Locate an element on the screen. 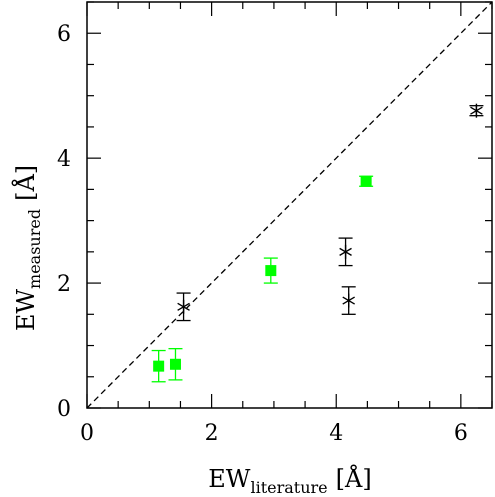 The image size is (495, 497). y-axis-title-group: EWmeasured [Å] is located at coordinates (27, 248).